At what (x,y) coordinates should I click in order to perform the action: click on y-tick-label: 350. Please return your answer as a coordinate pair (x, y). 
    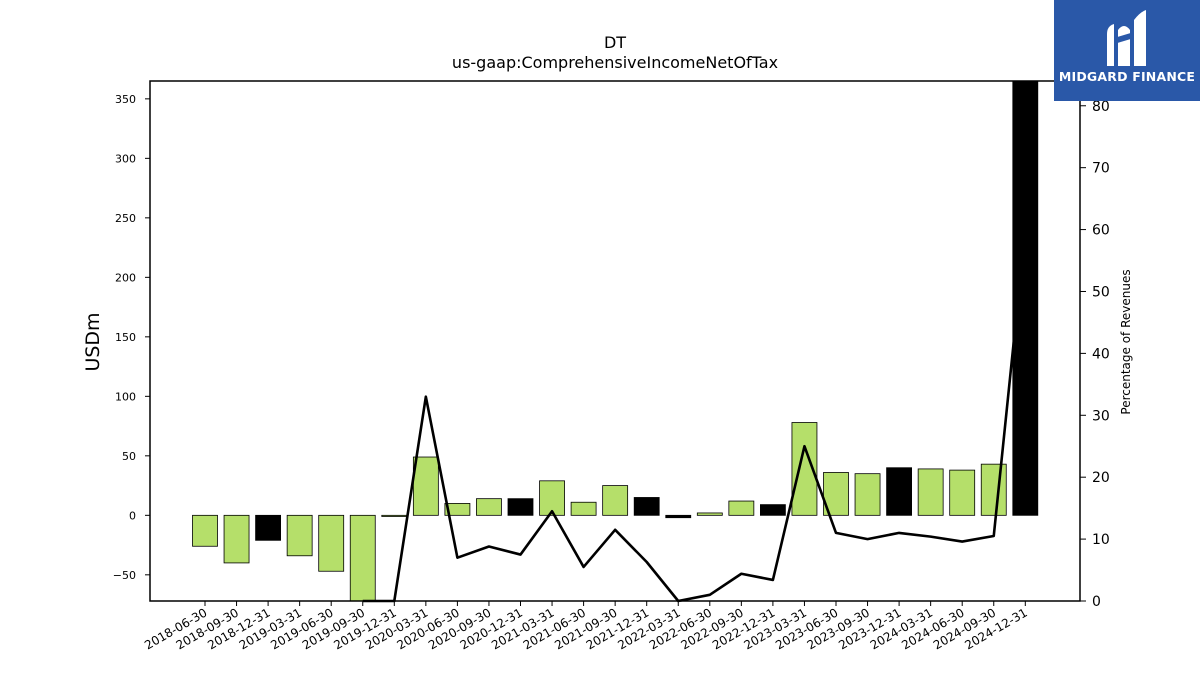
    Looking at the image, I should click on (125, 99).